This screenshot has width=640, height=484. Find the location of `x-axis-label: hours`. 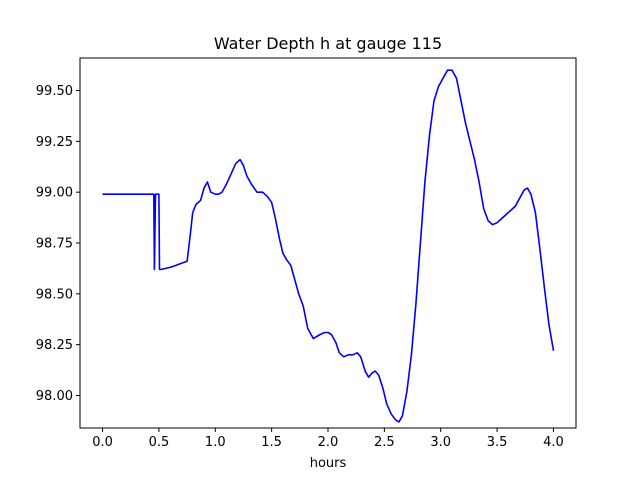

x-axis-label: hours is located at coordinates (328, 463).